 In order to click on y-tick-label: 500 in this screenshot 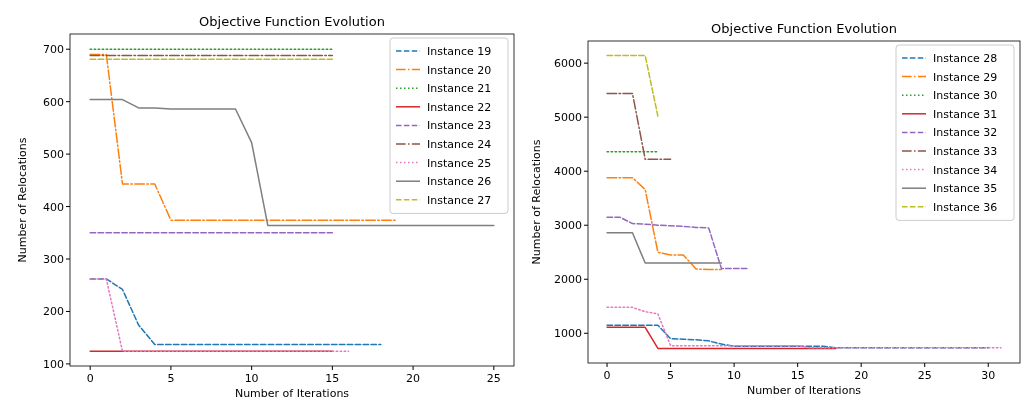, I will do `click(53, 155)`.